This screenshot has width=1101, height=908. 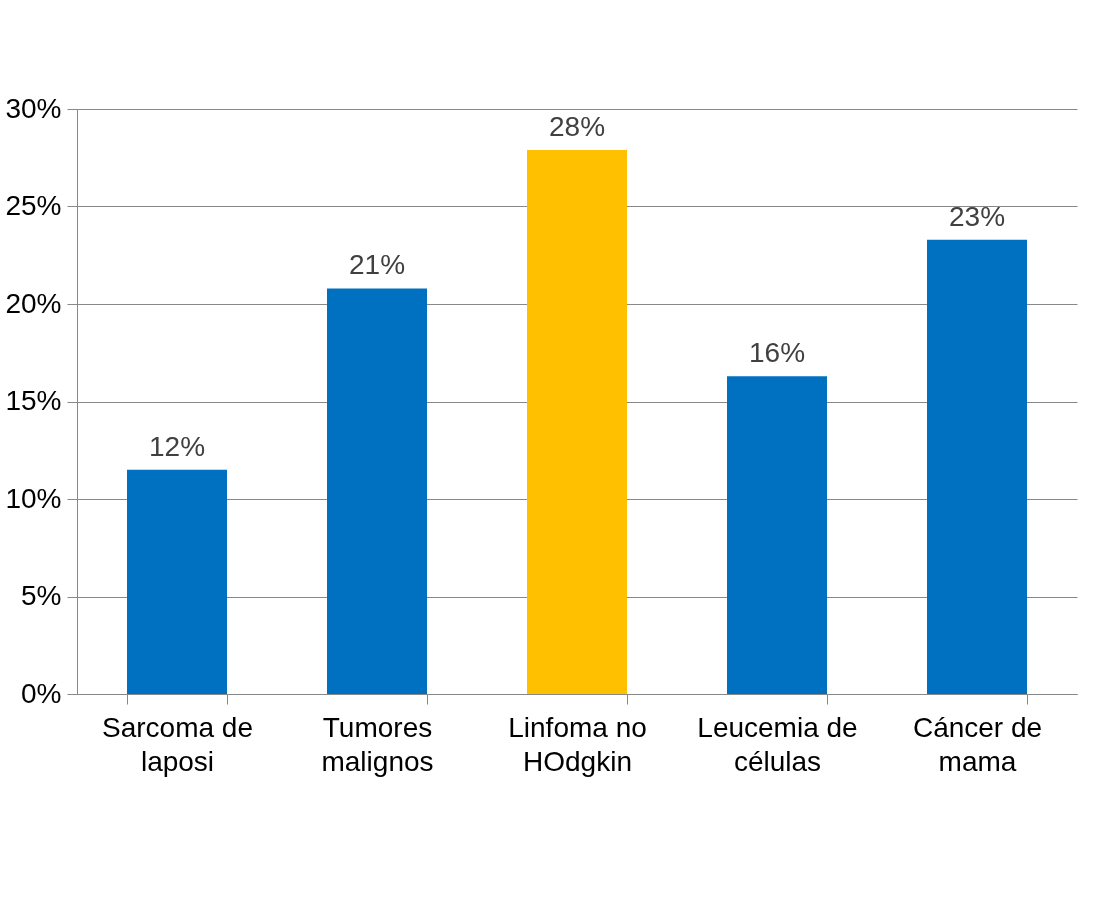 I want to click on data-label: 16%, so click(x=777, y=353).